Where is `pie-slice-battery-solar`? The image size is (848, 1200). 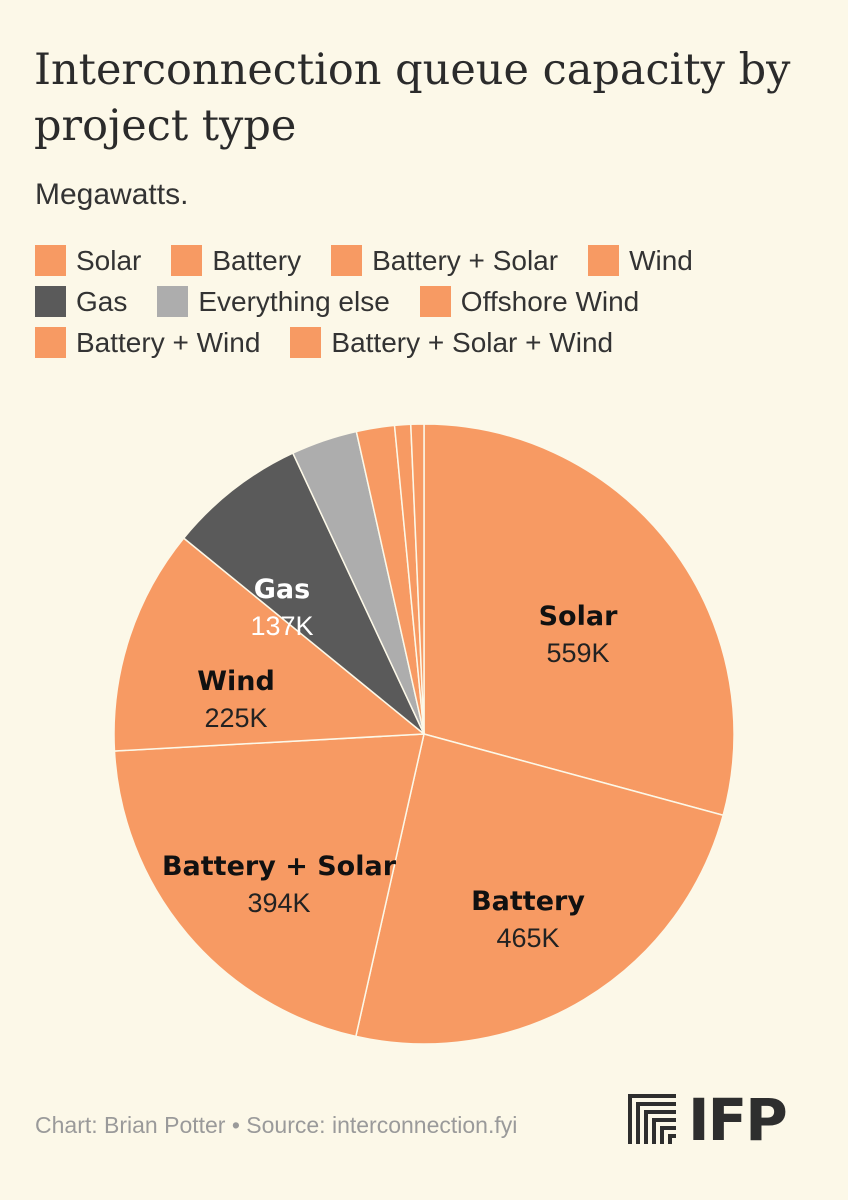
pie-slice-battery-solar is located at coordinates (269, 885).